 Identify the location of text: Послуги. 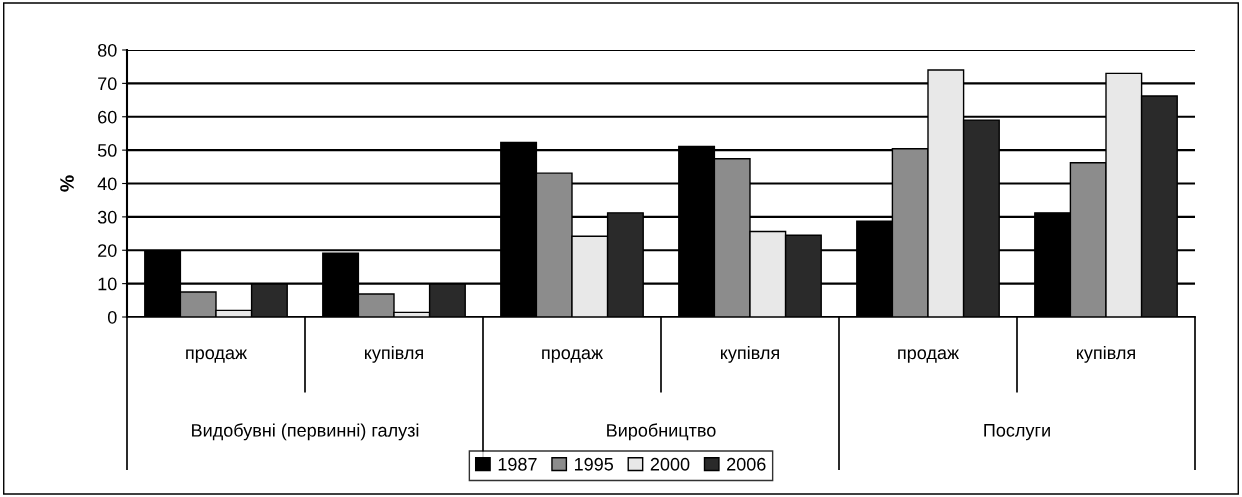
(1017, 432).